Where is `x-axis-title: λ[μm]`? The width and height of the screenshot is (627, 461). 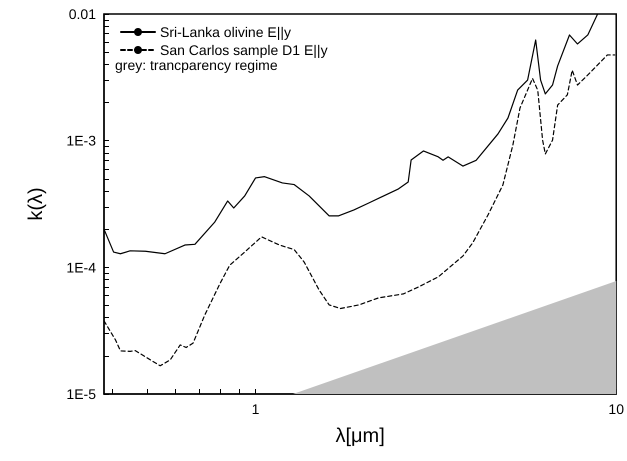 x-axis-title: λ[μm] is located at coordinates (360, 436).